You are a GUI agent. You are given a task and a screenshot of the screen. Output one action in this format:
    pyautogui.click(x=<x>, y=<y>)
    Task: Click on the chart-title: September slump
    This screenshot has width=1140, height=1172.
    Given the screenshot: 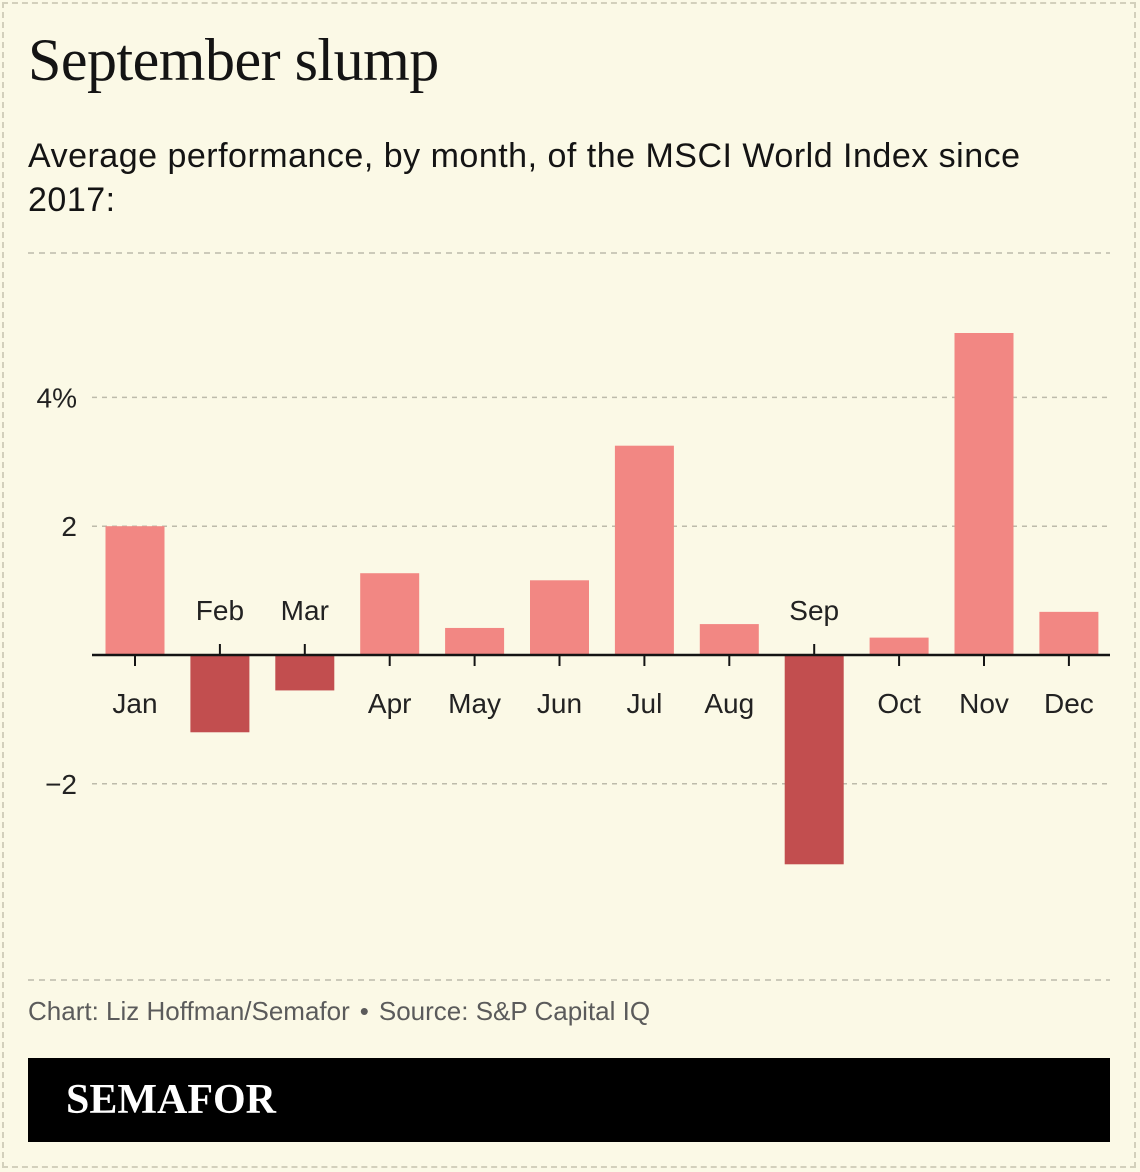 What is the action you would take?
    pyautogui.click(x=233, y=60)
    